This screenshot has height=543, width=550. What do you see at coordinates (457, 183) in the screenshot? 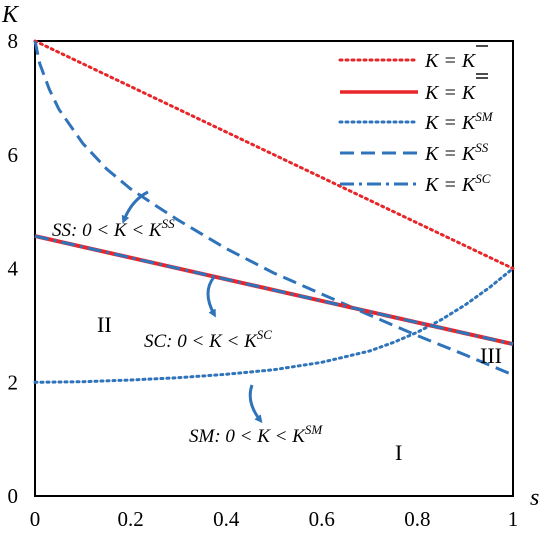
I see `legend-label-ksc: K = KSC` at bounding box center [457, 183].